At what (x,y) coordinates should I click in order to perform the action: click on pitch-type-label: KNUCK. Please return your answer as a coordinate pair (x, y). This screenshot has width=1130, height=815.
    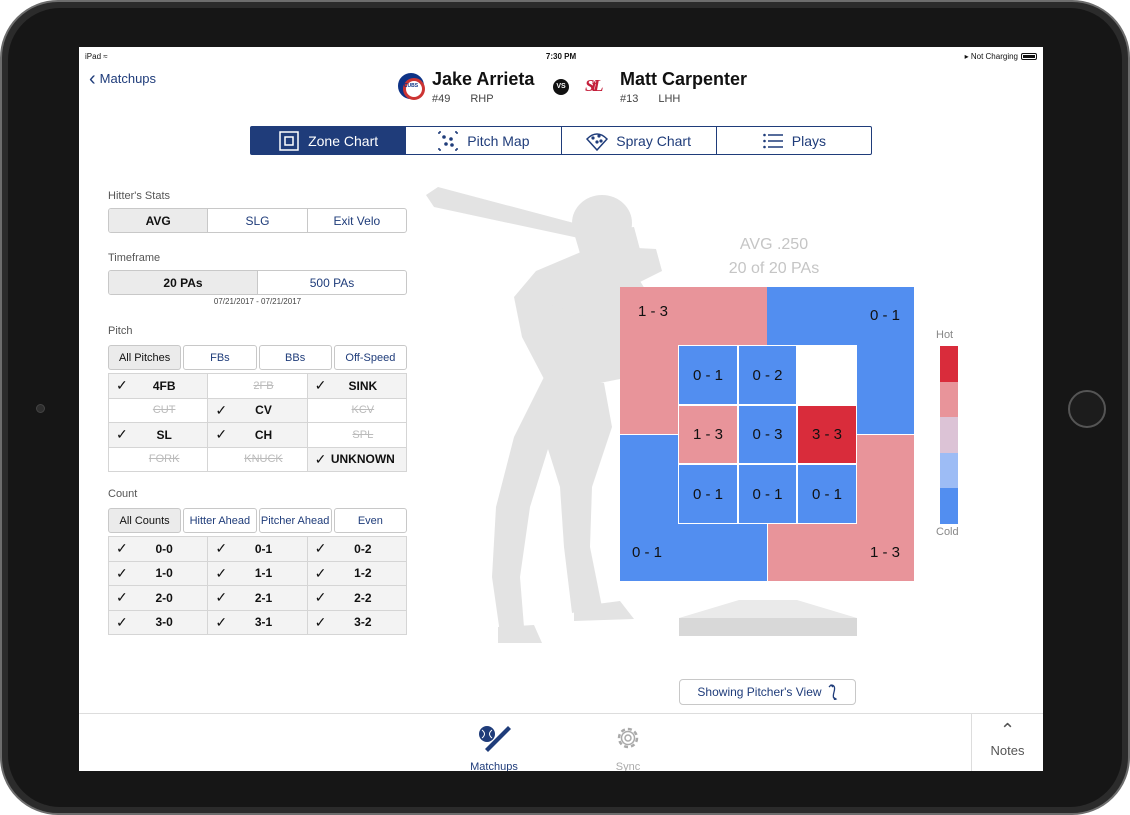
    Looking at the image, I should click on (263, 459).